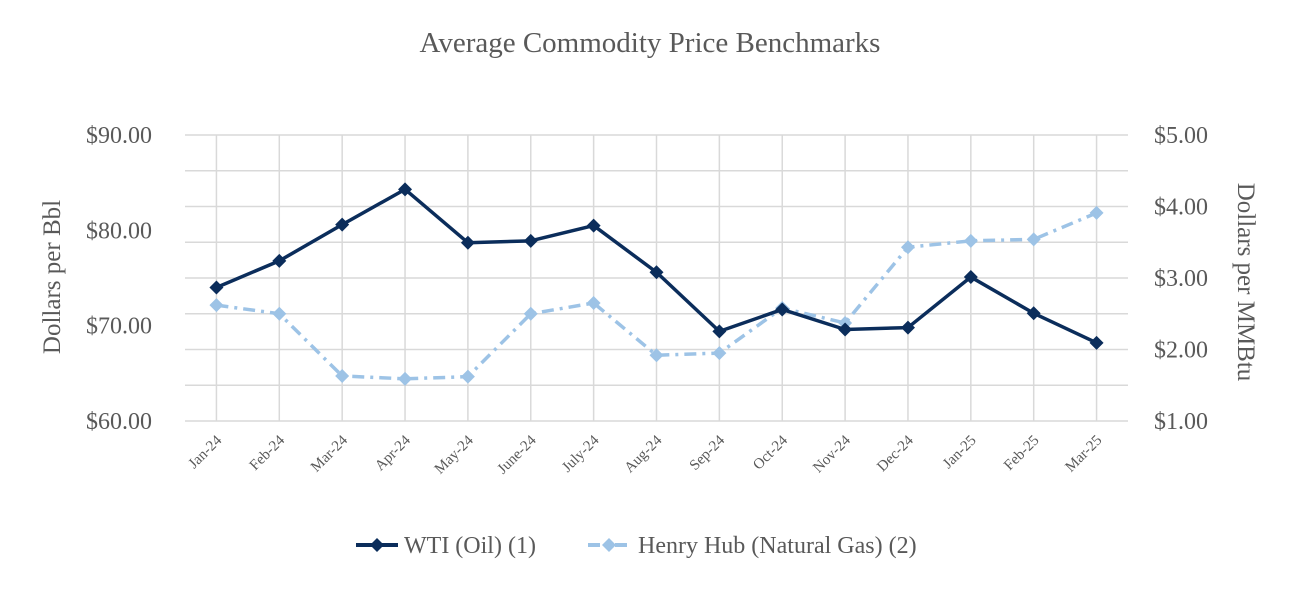  What do you see at coordinates (206, 452) in the screenshot?
I see `x-tick-label: Jan-24` at bounding box center [206, 452].